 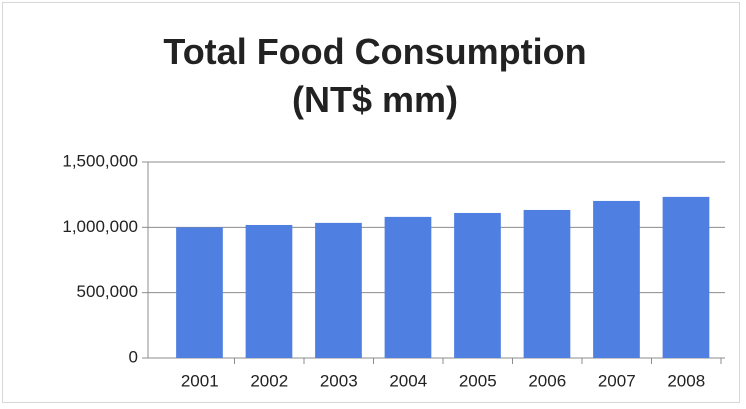 I want to click on y-tick-label: 500,000, so click(x=107, y=291).